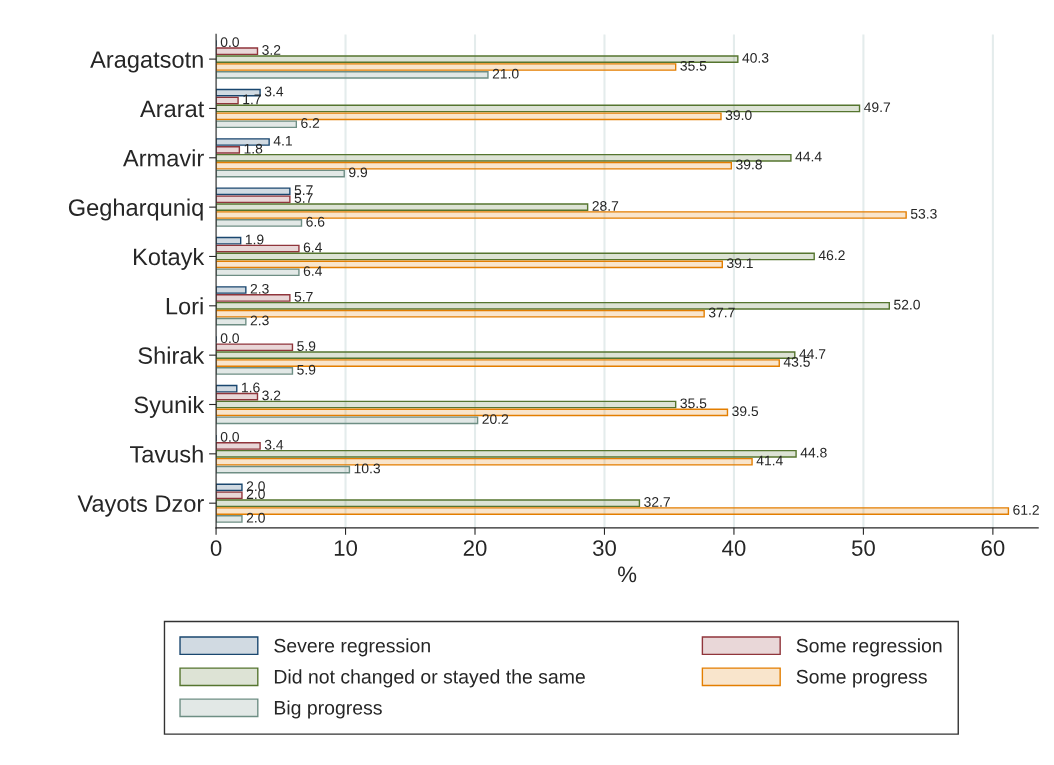 The image size is (1054, 765). What do you see at coordinates (627, 574) in the screenshot?
I see `x-axis-title: %` at bounding box center [627, 574].